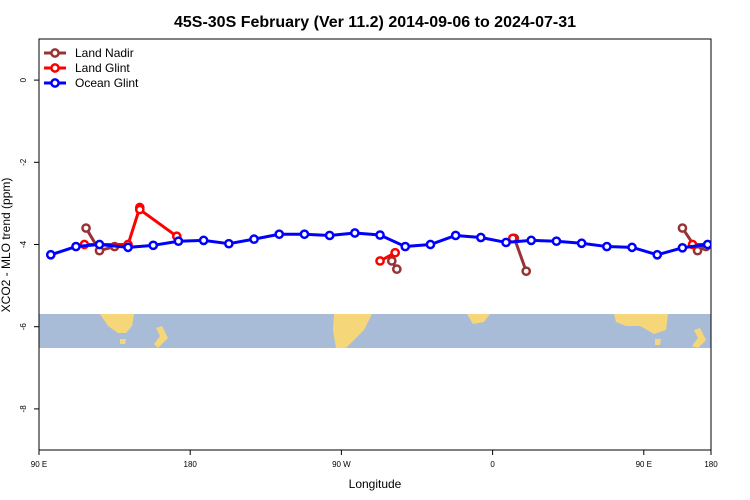  What do you see at coordinates (644, 464) in the screenshot?
I see `x-tick-label-4: 90 E` at bounding box center [644, 464].